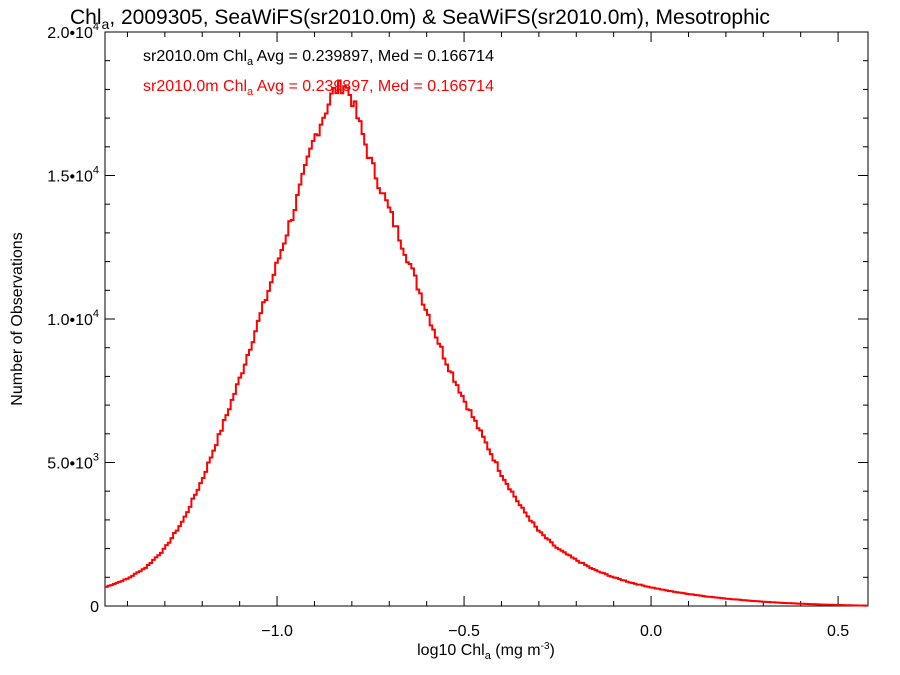  What do you see at coordinates (451, 650) in the screenshot?
I see `x-axis-label-main: log10 Chl` at bounding box center [451, 650].